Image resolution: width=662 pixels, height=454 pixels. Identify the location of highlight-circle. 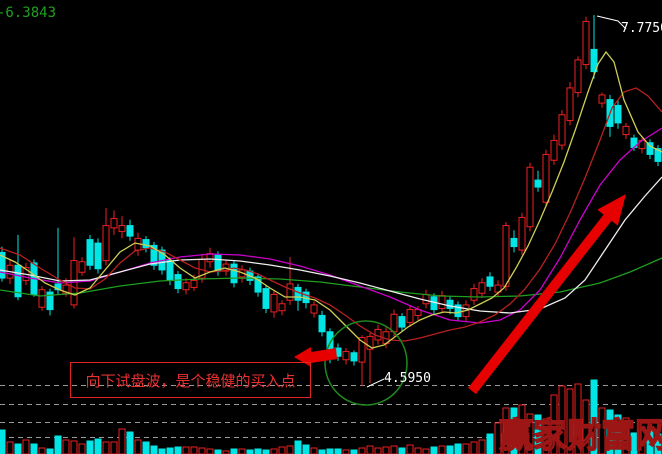
(366, 363).